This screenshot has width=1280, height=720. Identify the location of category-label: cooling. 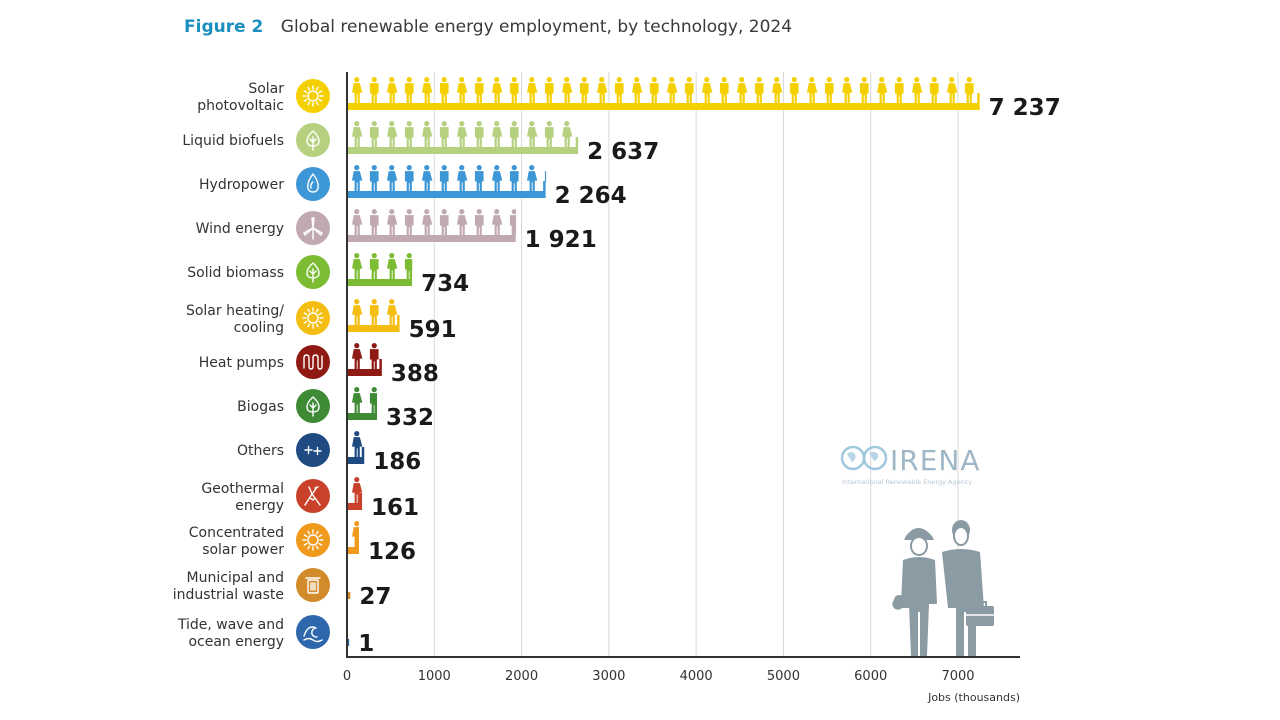
(259, 328).